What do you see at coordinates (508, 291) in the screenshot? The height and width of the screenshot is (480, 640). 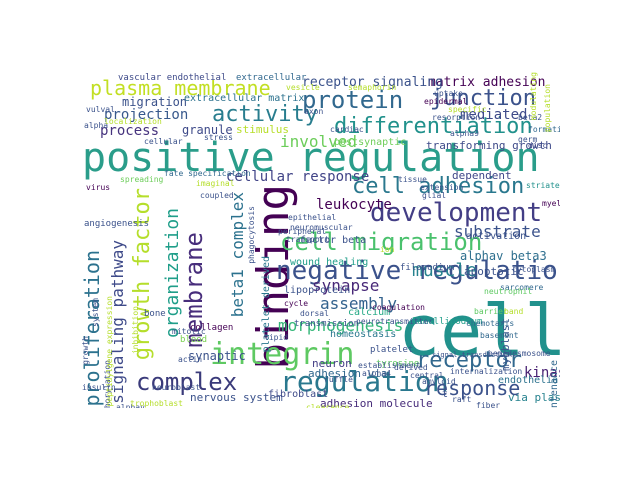 I see `word-neutrophil: neutrophil` at bounding box center [508, 291].